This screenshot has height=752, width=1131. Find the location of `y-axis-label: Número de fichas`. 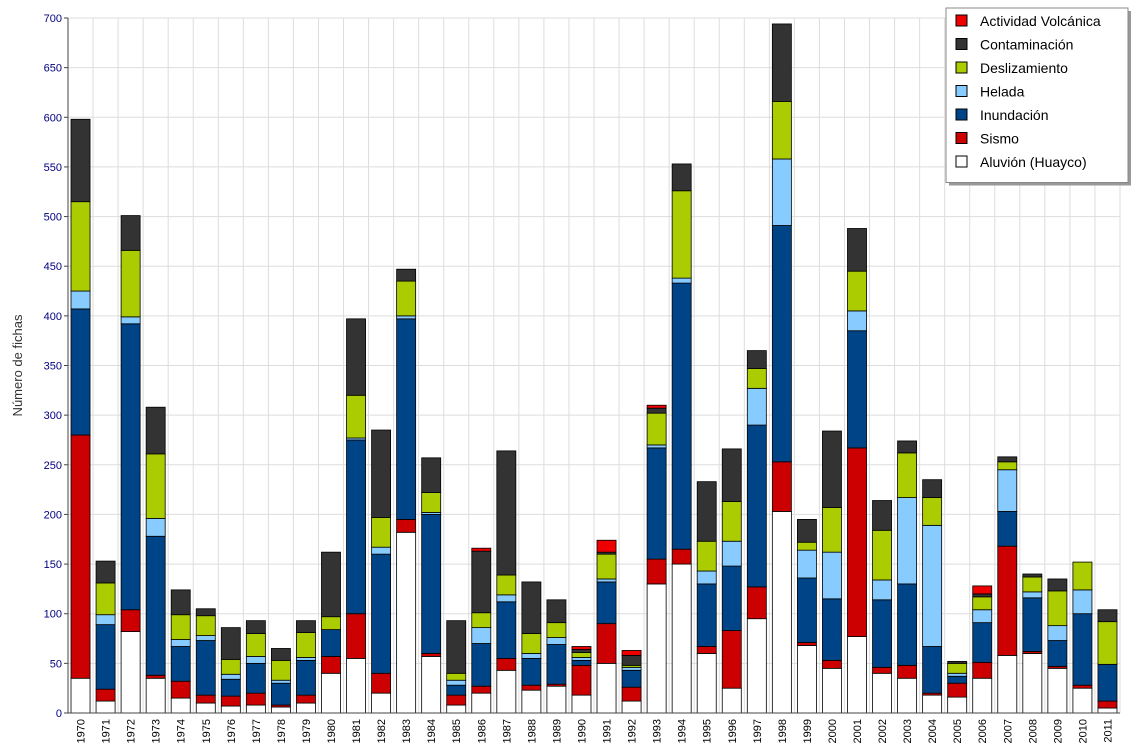

y-axis-label: Número de fichas is located at coordinates (17, 365).